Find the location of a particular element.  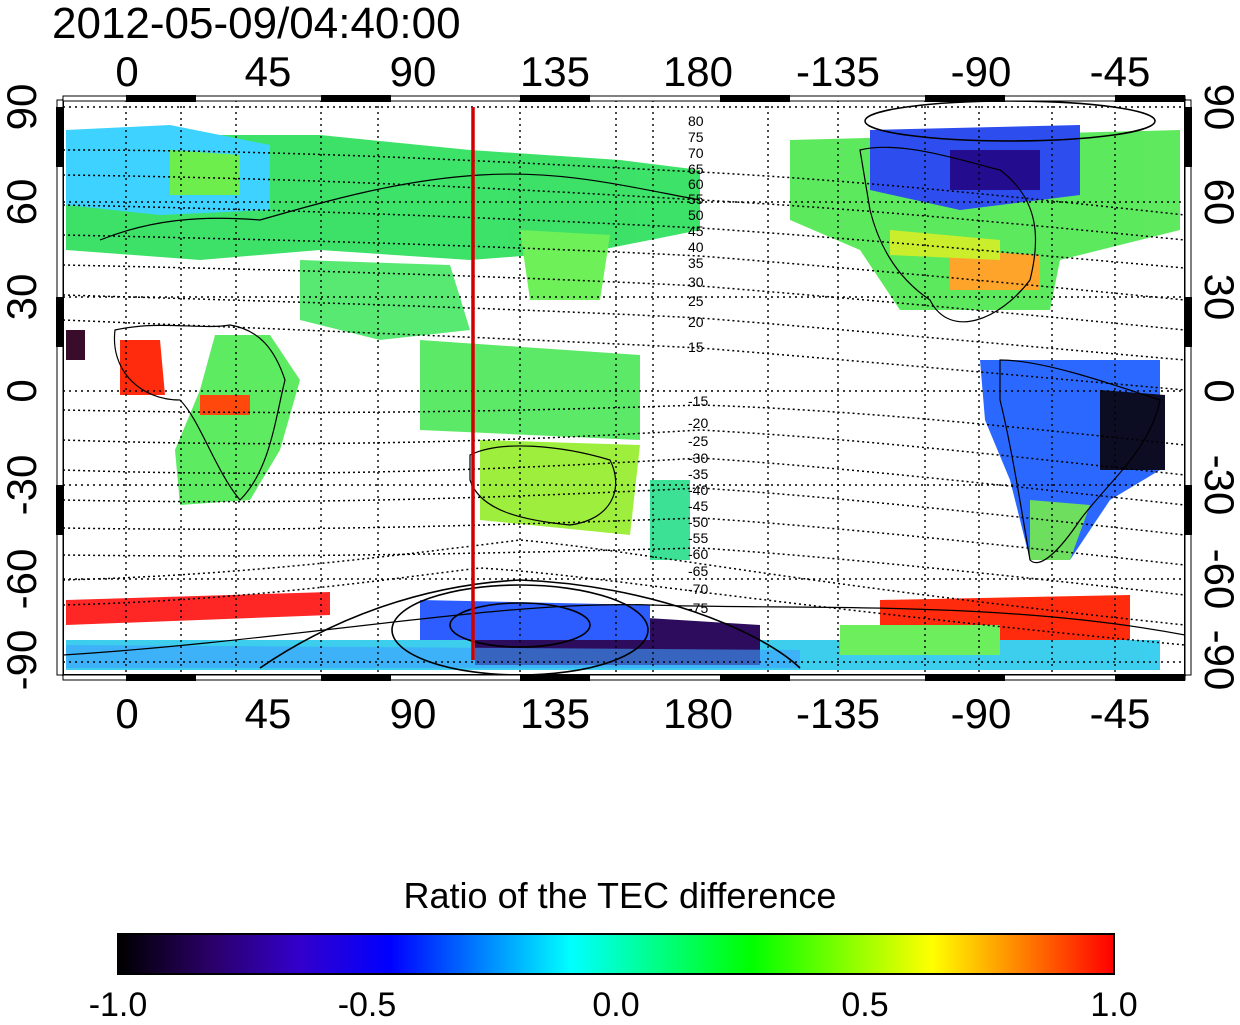

bottom-lon-labels: 0 45 90 135 180 -135 -90 -45 is located at coordinates (632, 713).